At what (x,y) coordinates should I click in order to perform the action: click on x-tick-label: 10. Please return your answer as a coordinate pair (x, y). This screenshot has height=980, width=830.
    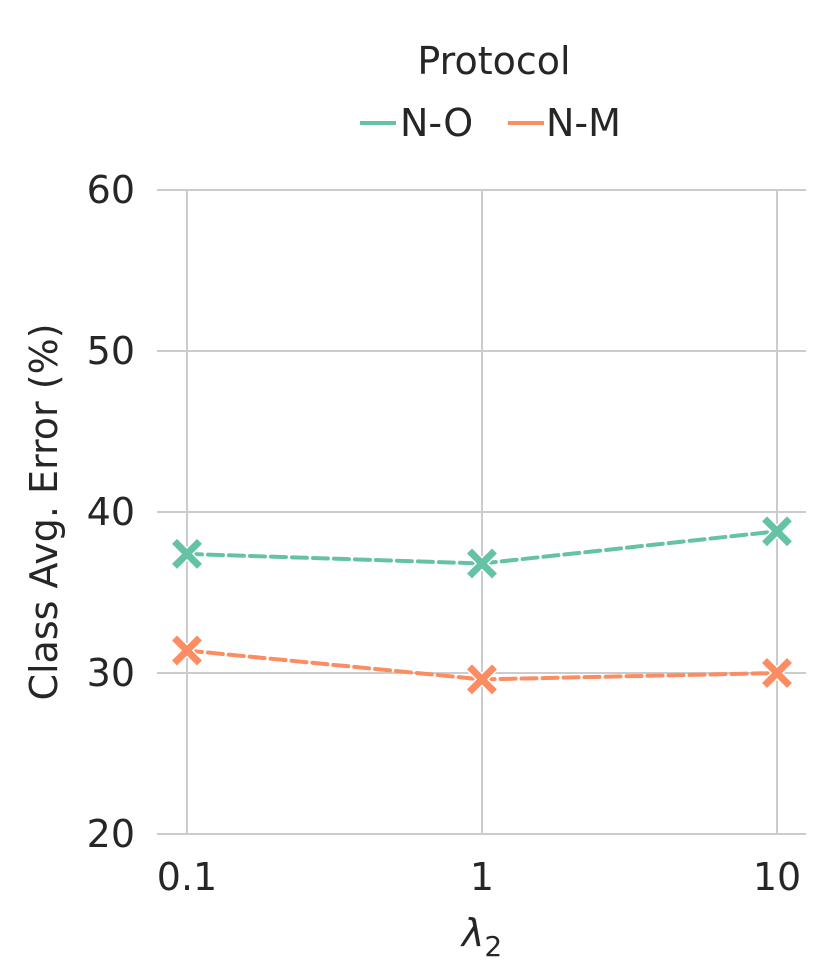
    Looking at the image, I should click on (777, 877).